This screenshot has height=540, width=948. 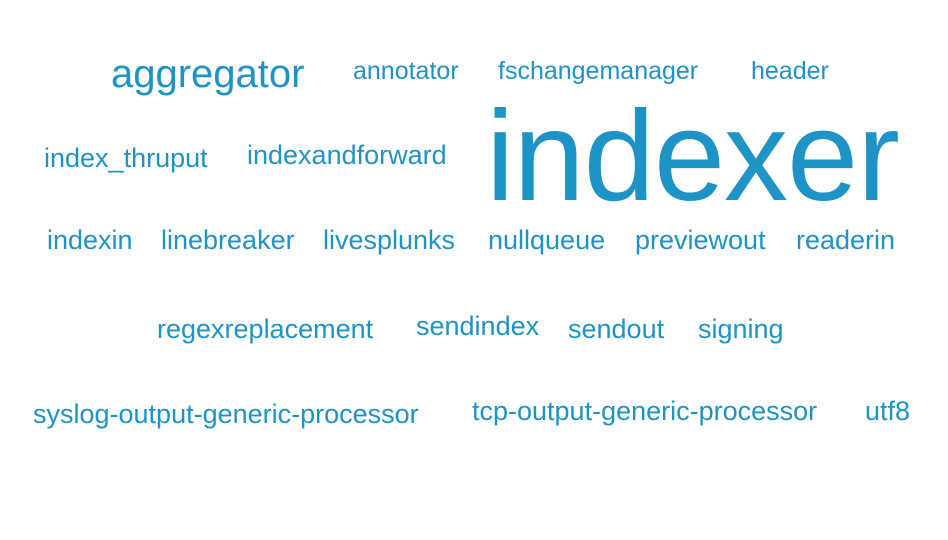 I want to click on word-aggregator: aggregator, so click(x=208, y=74).